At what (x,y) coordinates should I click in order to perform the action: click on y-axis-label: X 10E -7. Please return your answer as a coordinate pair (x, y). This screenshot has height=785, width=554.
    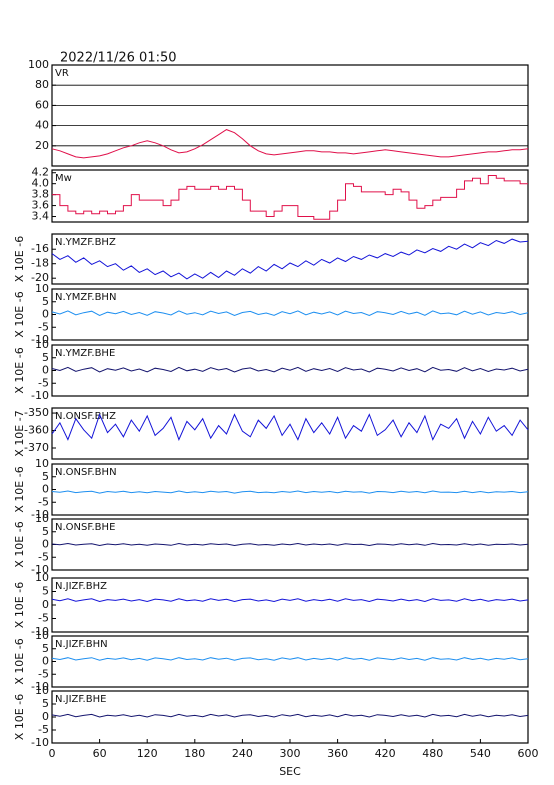
    Looking at the image, I should click on (19, 433).